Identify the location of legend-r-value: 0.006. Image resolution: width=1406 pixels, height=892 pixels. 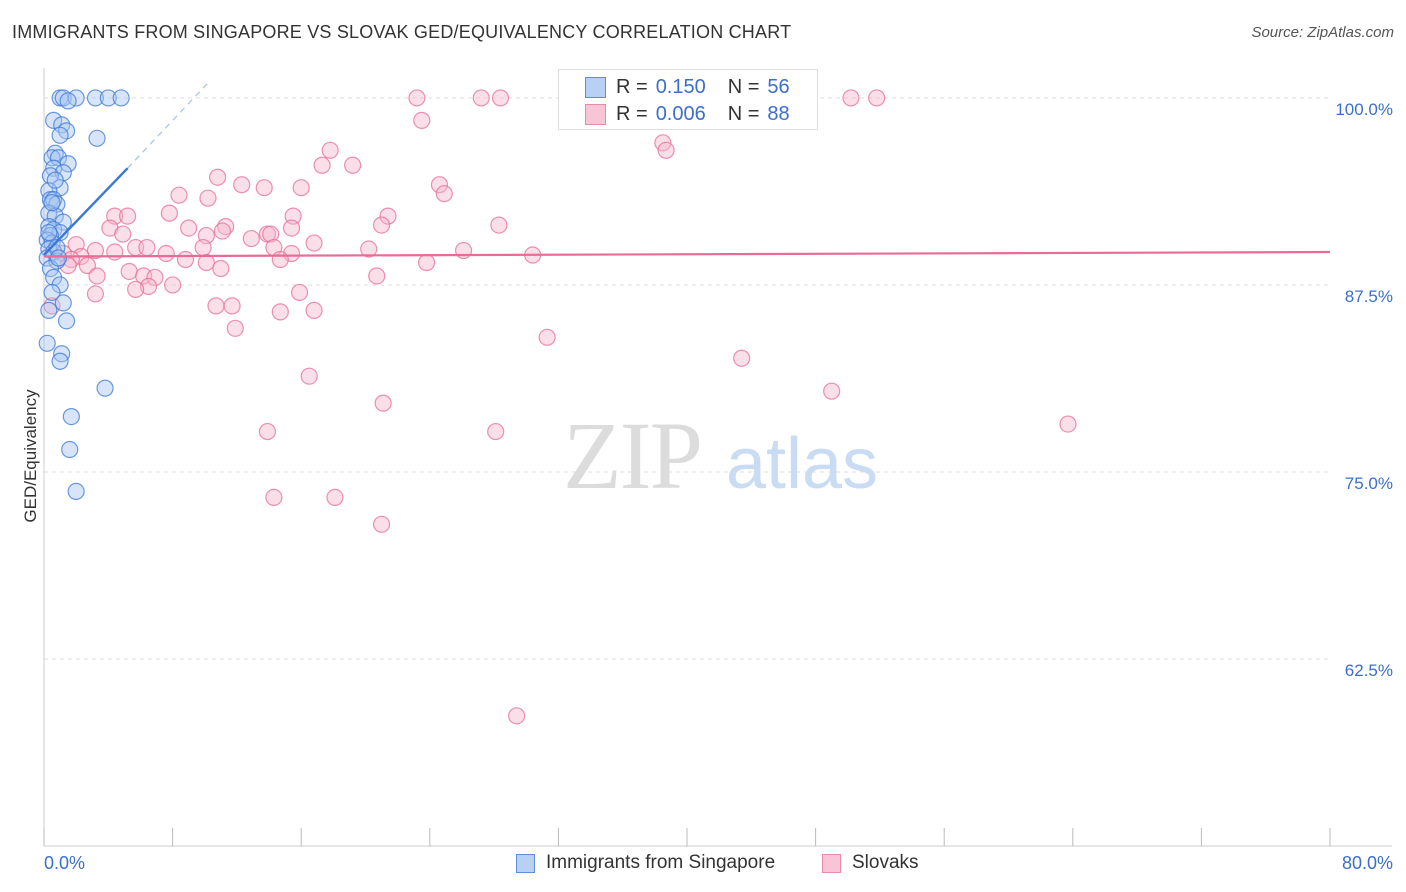
(680, 113).